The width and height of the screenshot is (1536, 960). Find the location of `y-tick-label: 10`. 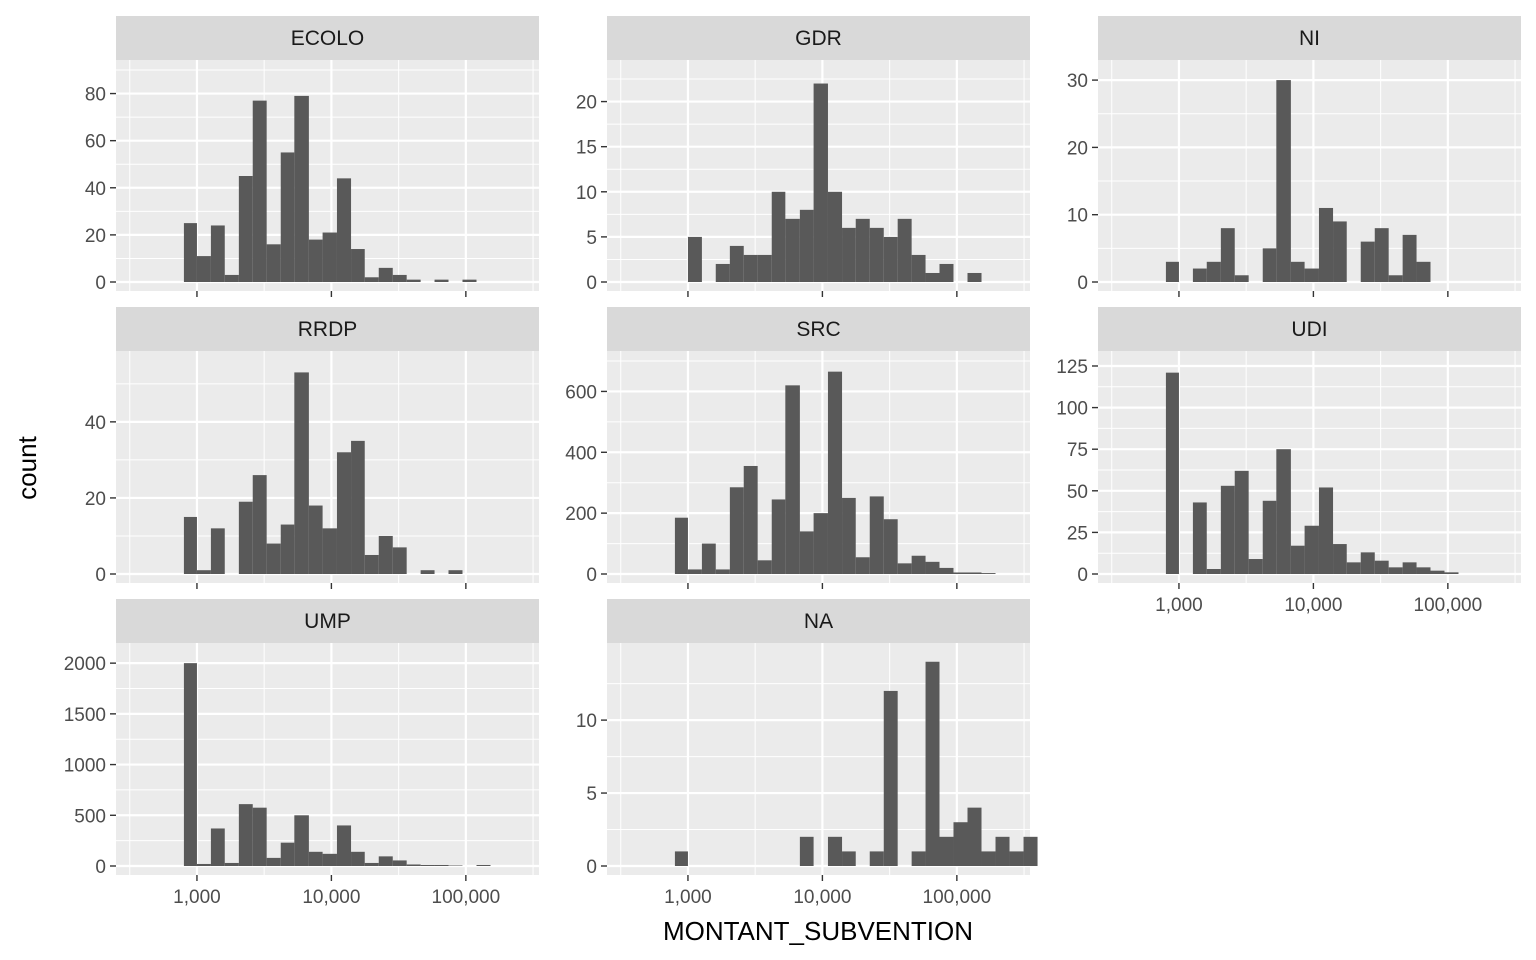

y-tick-label: 10 is located at coordinates (586, 721).